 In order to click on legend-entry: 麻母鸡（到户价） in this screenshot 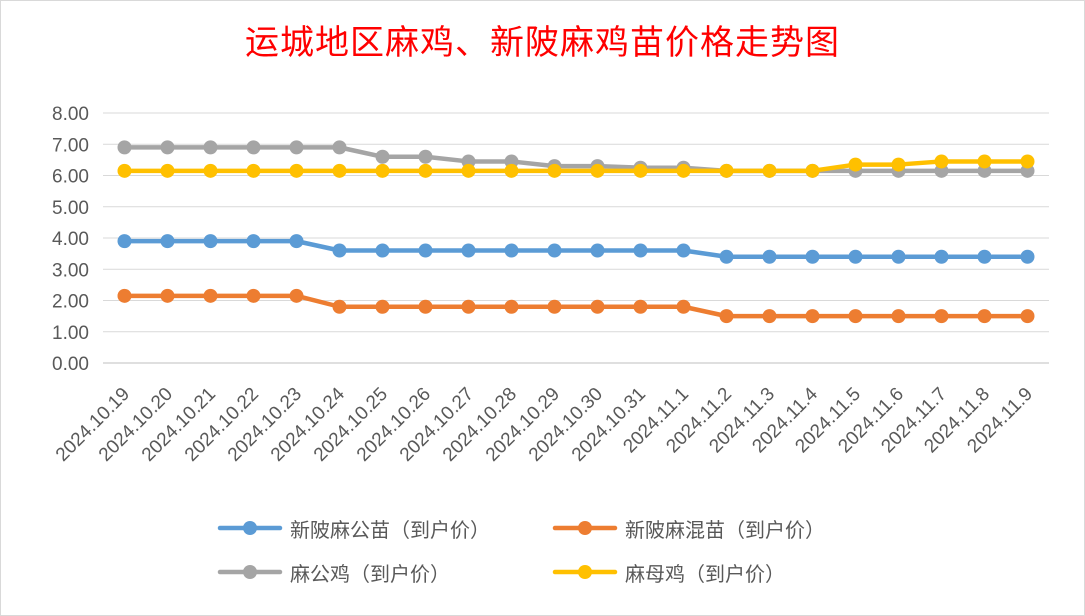, I will do `click(718, 572)`.